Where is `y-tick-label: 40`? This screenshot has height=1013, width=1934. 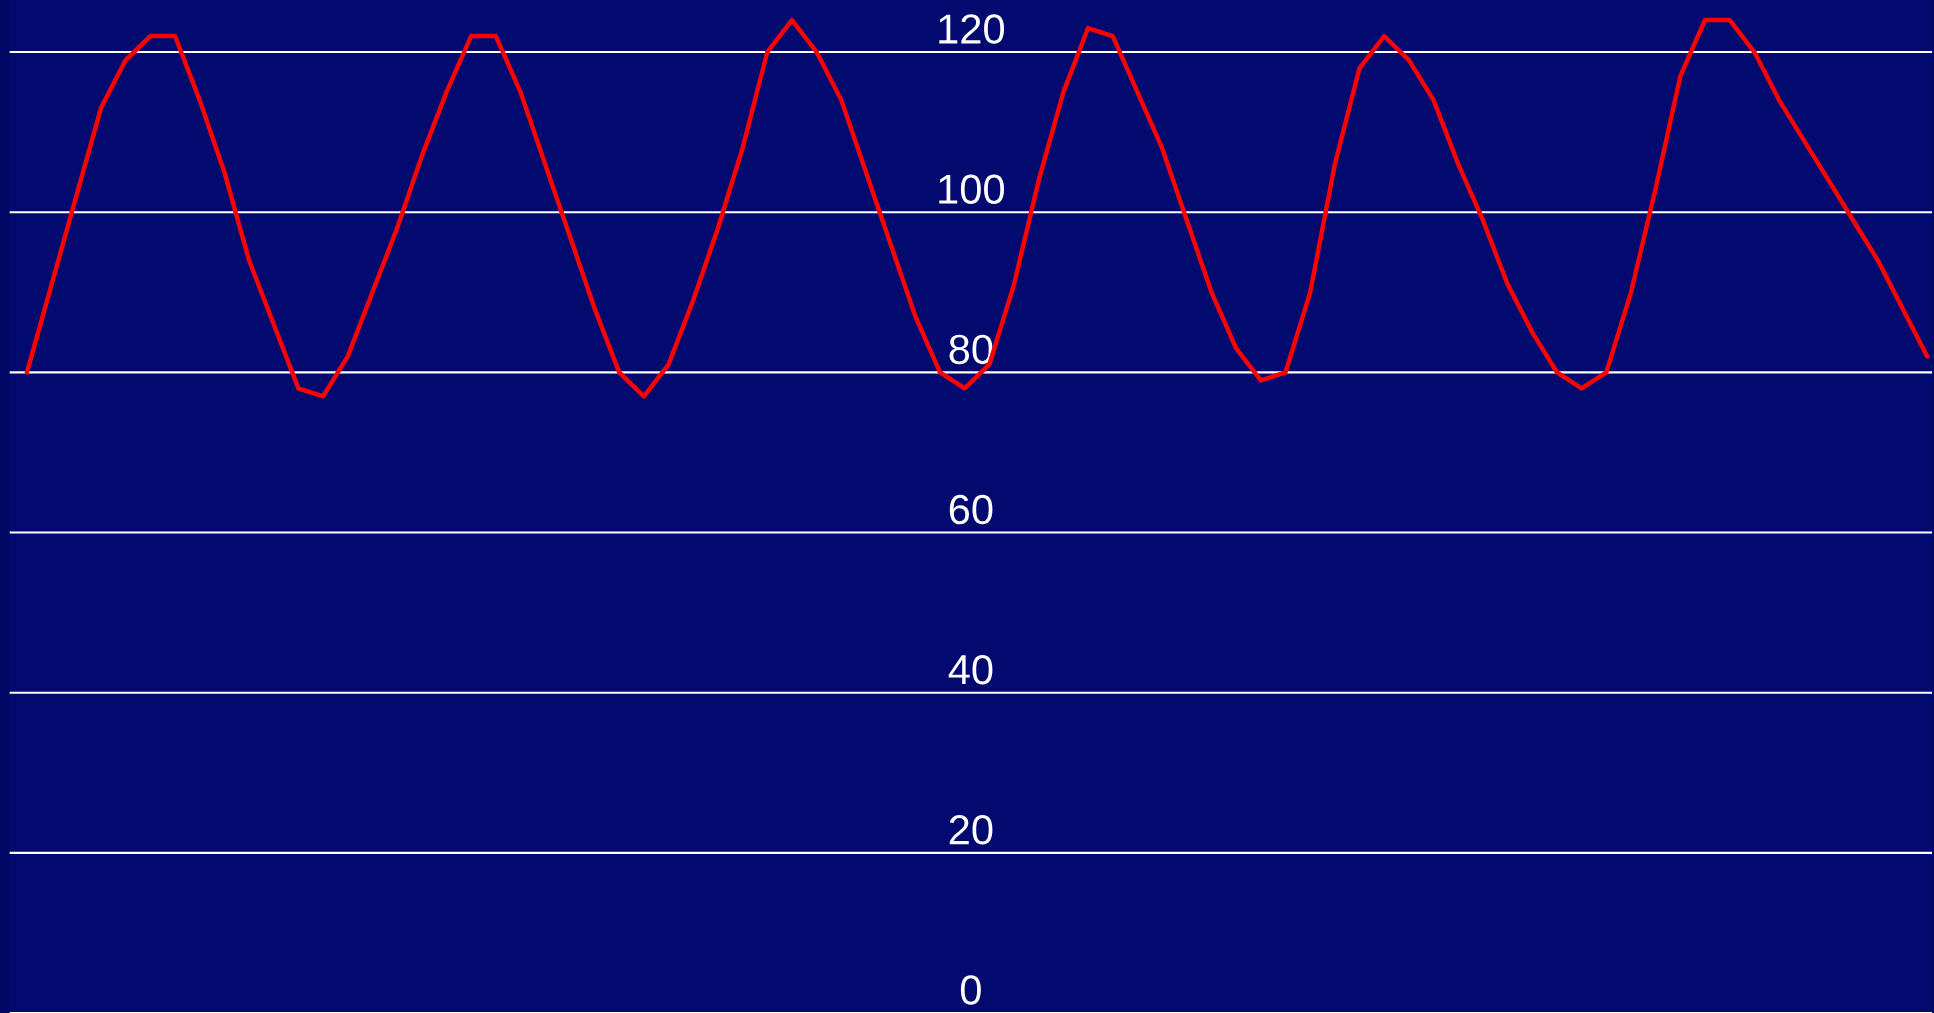
y-tick-label: 40 is located at coordinates (970, 669).